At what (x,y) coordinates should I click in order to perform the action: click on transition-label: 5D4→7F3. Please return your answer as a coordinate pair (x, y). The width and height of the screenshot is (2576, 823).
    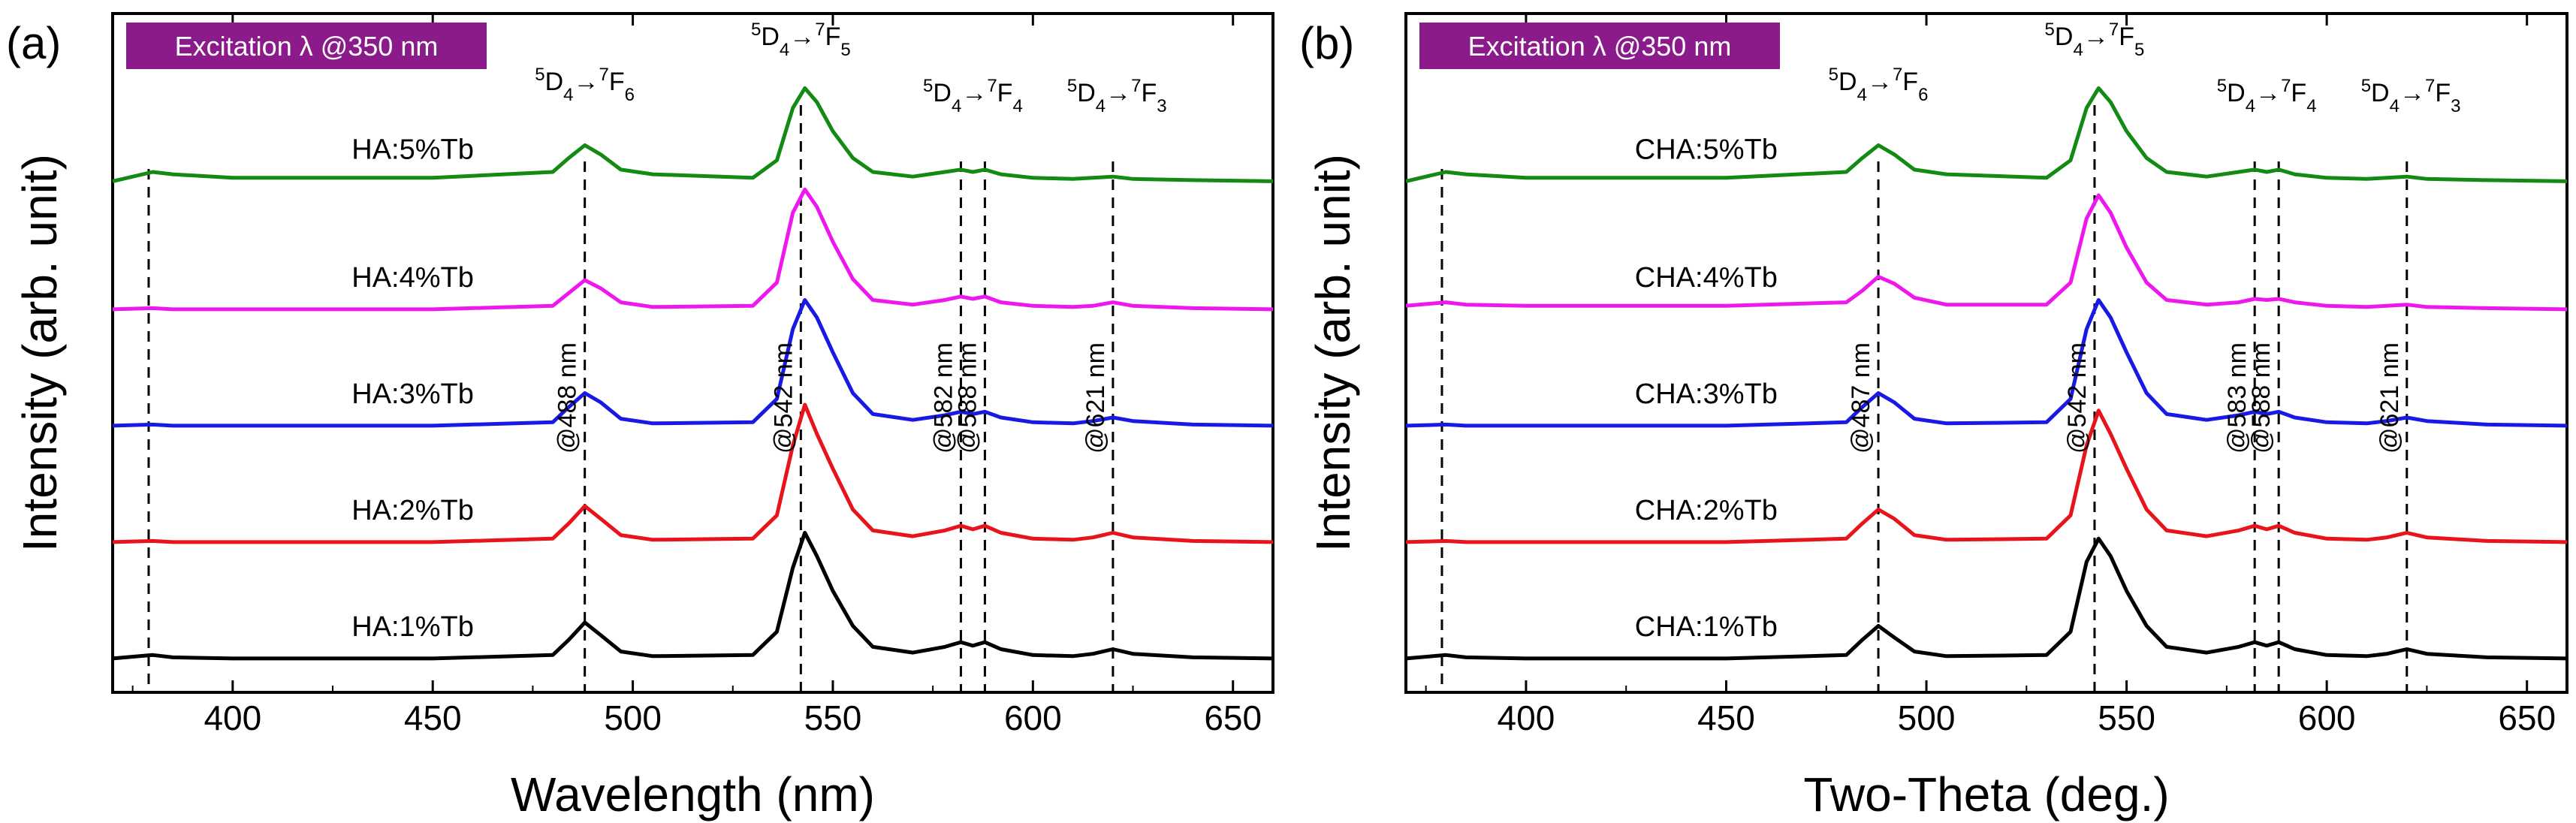
    Looking at the image, I should click on (2411, 96).